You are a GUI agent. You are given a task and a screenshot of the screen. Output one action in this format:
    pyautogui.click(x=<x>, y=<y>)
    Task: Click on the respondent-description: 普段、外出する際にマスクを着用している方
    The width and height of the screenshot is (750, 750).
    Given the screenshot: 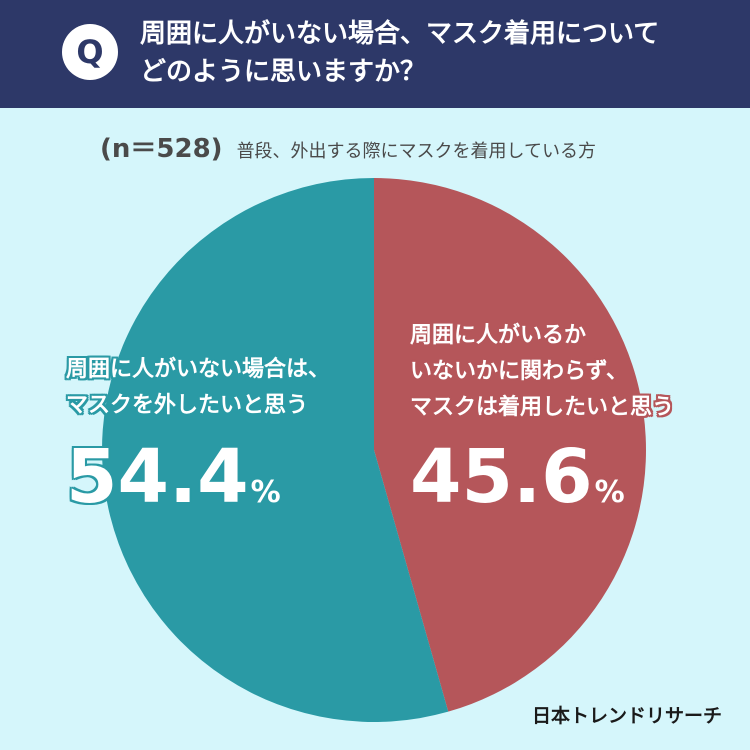 What is the action you would take?
    pyautogui.click(x=416, y=151)
    